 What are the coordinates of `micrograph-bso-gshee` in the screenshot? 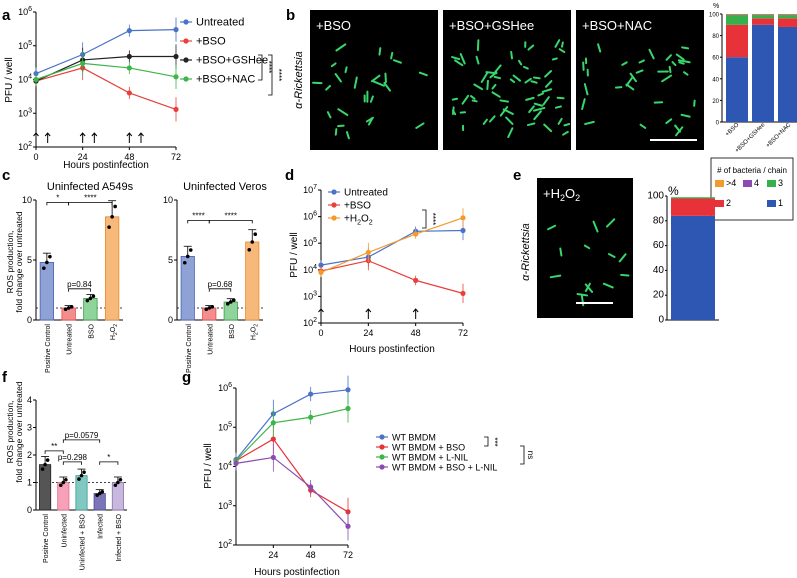 It's located at (507, 80).